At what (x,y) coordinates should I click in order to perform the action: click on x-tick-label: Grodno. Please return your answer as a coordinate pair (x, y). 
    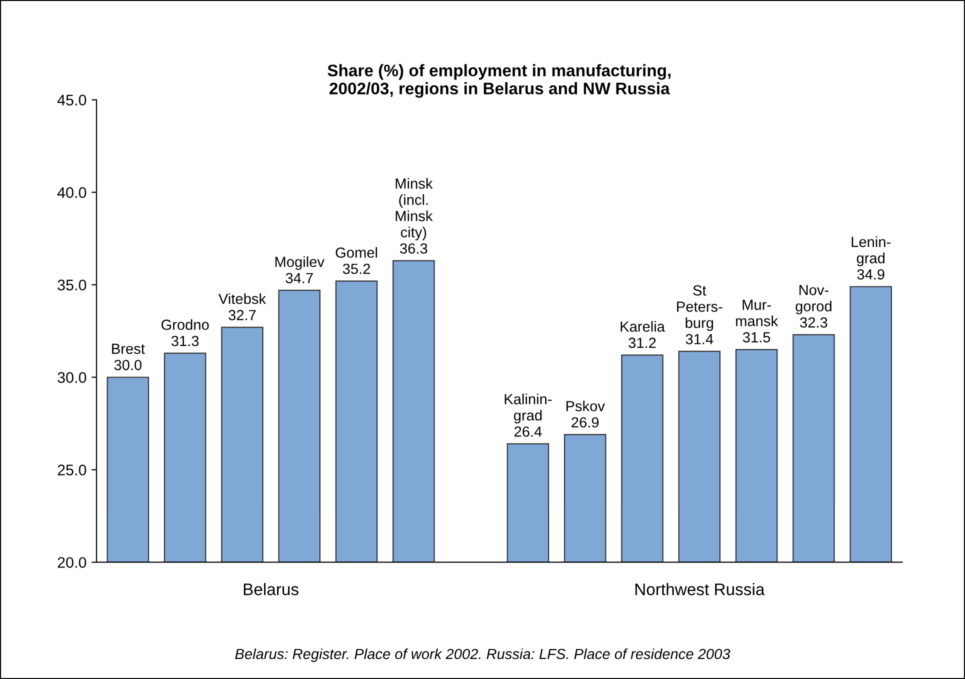
    Looking at the image, I should click on (185, 324).